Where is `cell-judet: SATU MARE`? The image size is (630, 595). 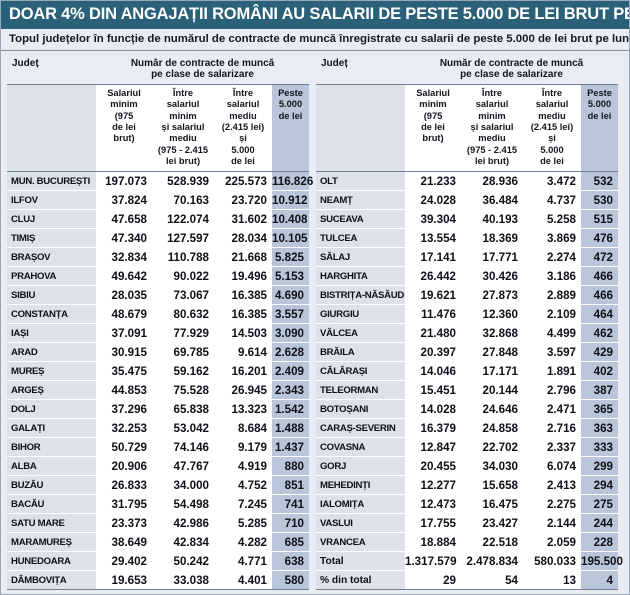
cell-judet: SATU MARE is located at coordinates (51, 523).